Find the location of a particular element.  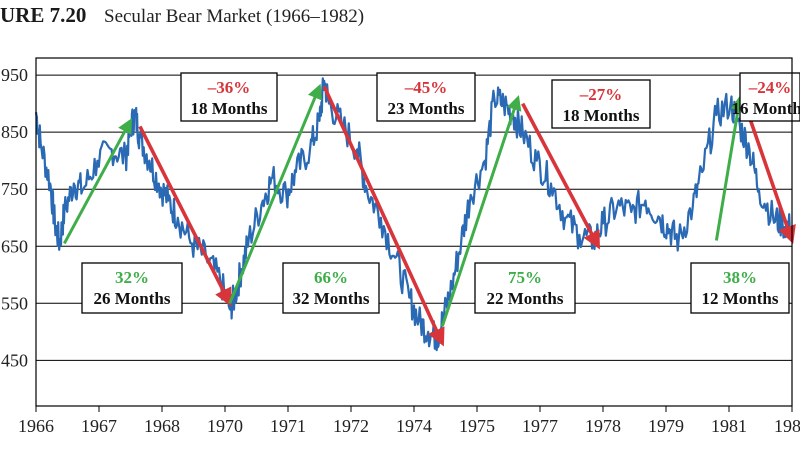

x-tick-label: 1978 is located at coordinates (603, 426).